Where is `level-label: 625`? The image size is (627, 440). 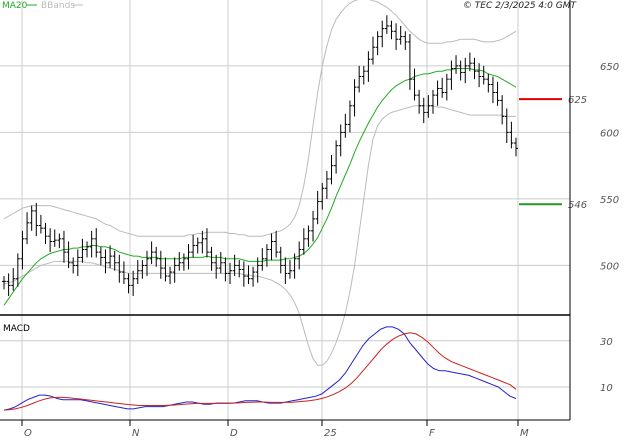
level-label: 625 is located at coordinates (577, 100).